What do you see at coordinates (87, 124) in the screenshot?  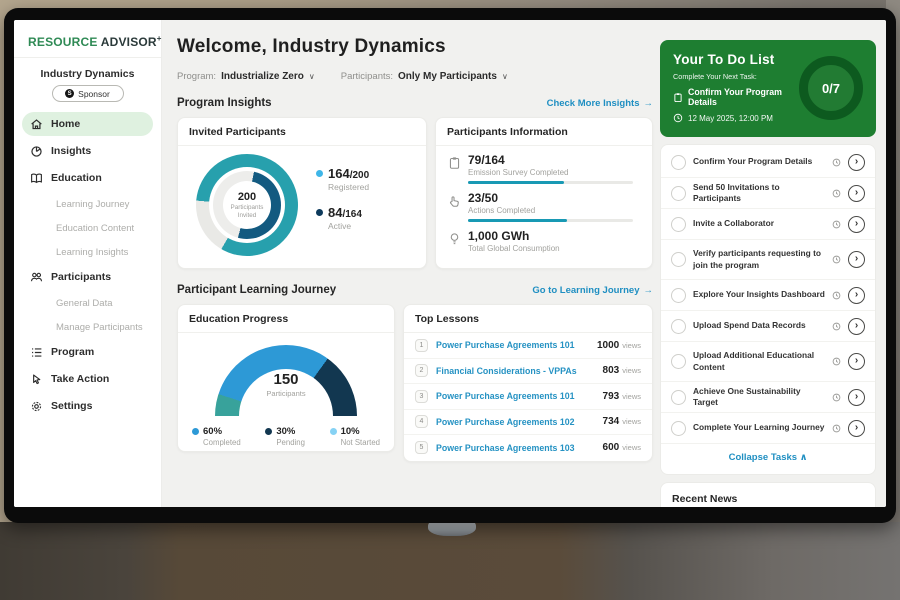 I see `sidebar-item-home: Home` at bounding box center [87, 124].